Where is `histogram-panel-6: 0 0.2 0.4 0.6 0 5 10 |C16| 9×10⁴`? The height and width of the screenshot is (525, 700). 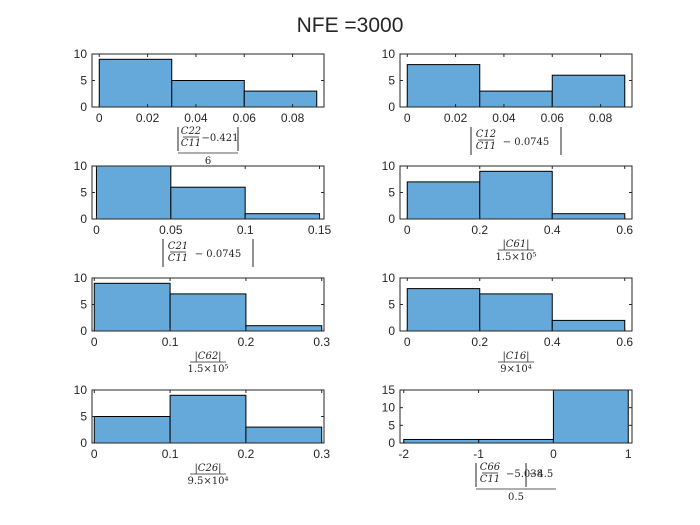 histogram-panel-6: 0 0.2 0.4 0.6 0 5 10 |C16| 9×10⁴ is located at coordinates (508, 323).